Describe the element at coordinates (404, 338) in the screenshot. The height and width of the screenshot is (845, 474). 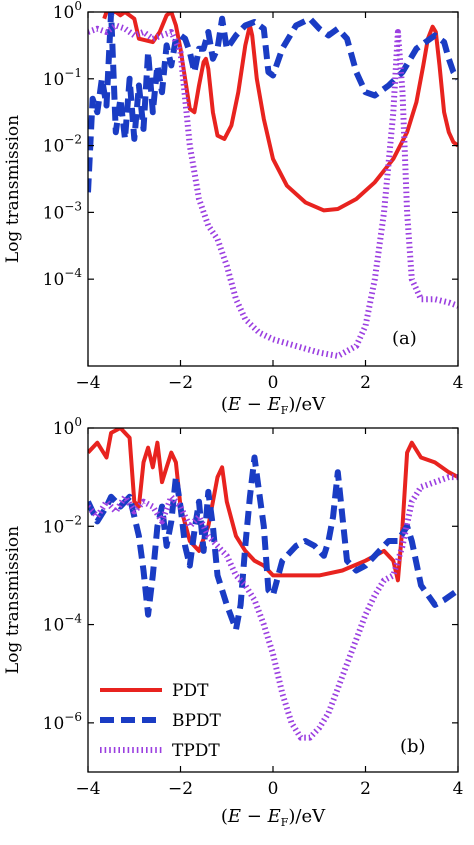
I see `panel-a-label: (a)` at that location.